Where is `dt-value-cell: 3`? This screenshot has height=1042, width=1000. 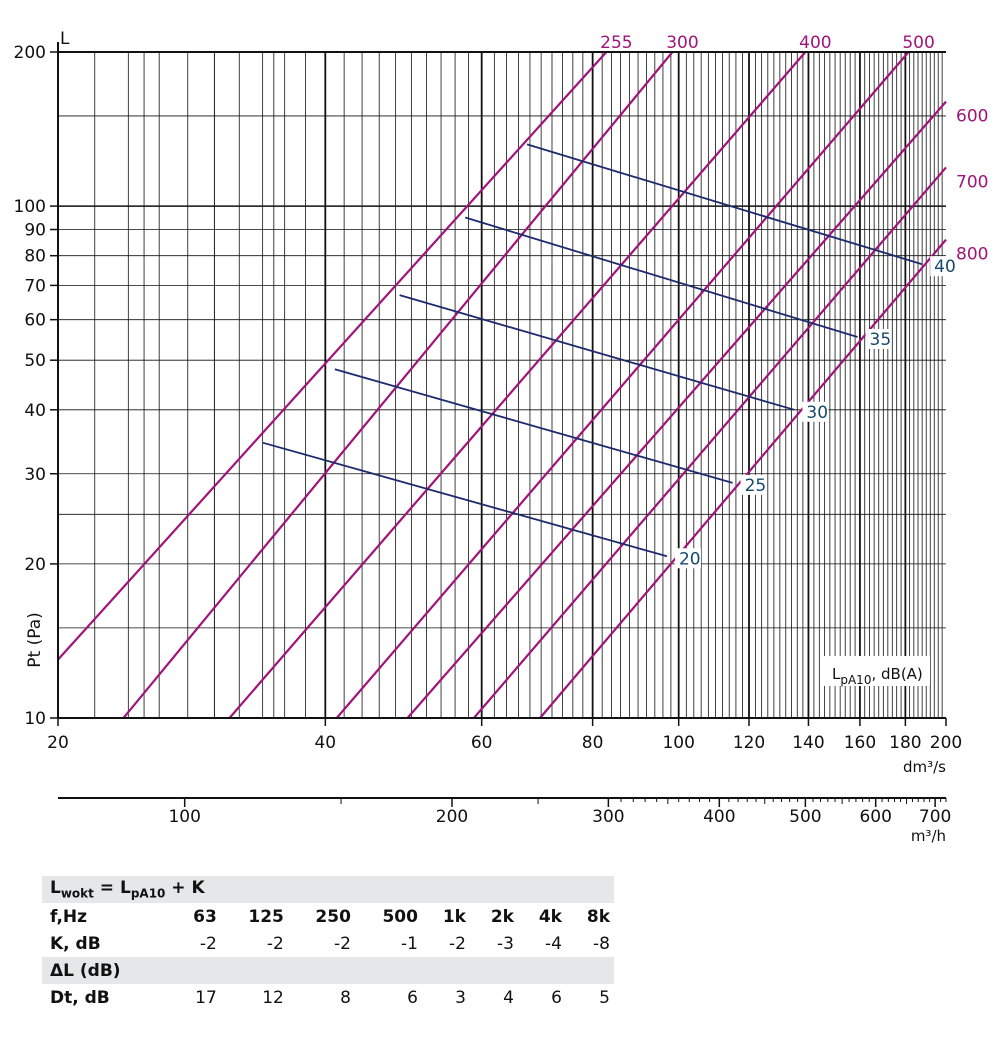 dt-value-cell: 3 is located at coordinates (460, 997).